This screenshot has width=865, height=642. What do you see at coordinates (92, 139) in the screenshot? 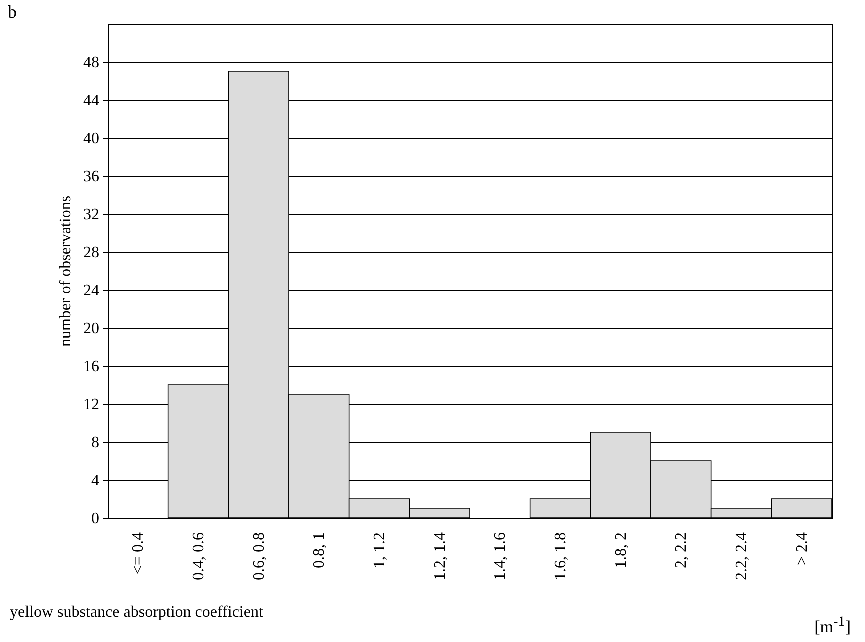
I see `y-tick-label: 40` at bounding box center [92, 139].